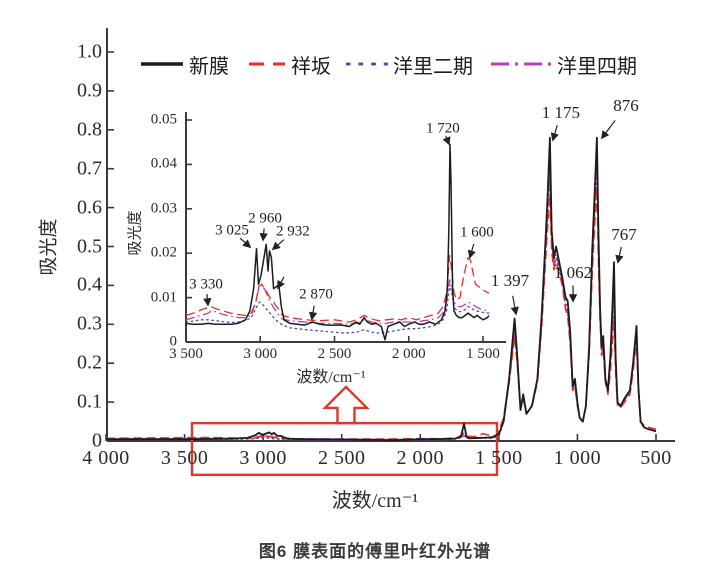 Image resolution: width=722 pixels, height=575 pixels. What do you see at coordinates (337, 302) in the screenshot?
I see `inset-series-洋里四期` at bounding box center [337, 302].